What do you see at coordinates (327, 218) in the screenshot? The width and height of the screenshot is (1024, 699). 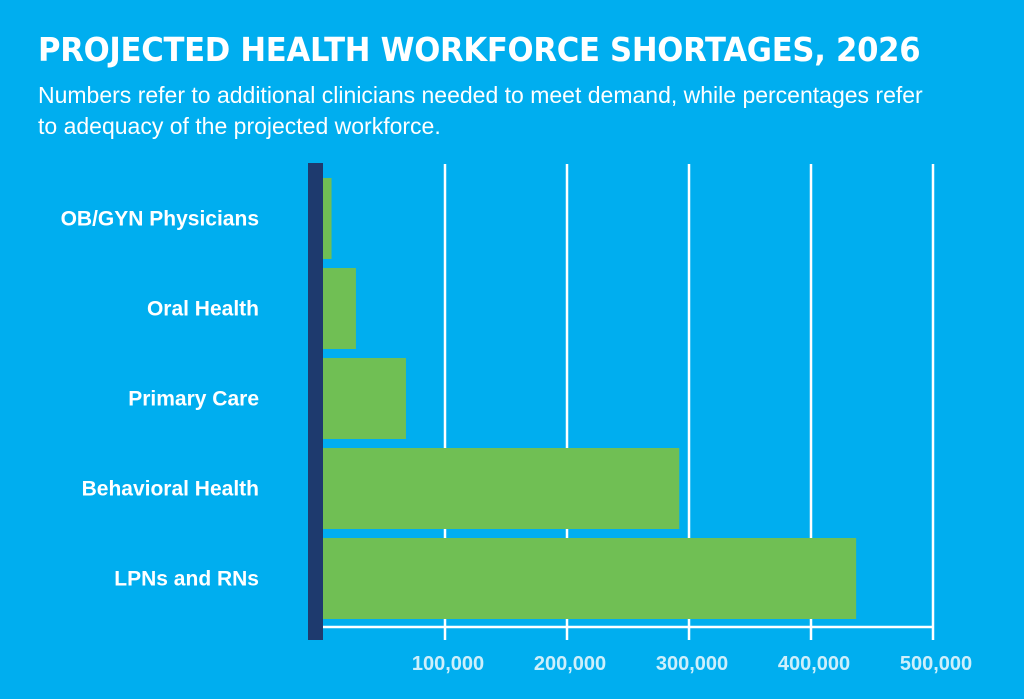 I see `bar-ob-gyn-physicians` at bounding box center [327, 218].